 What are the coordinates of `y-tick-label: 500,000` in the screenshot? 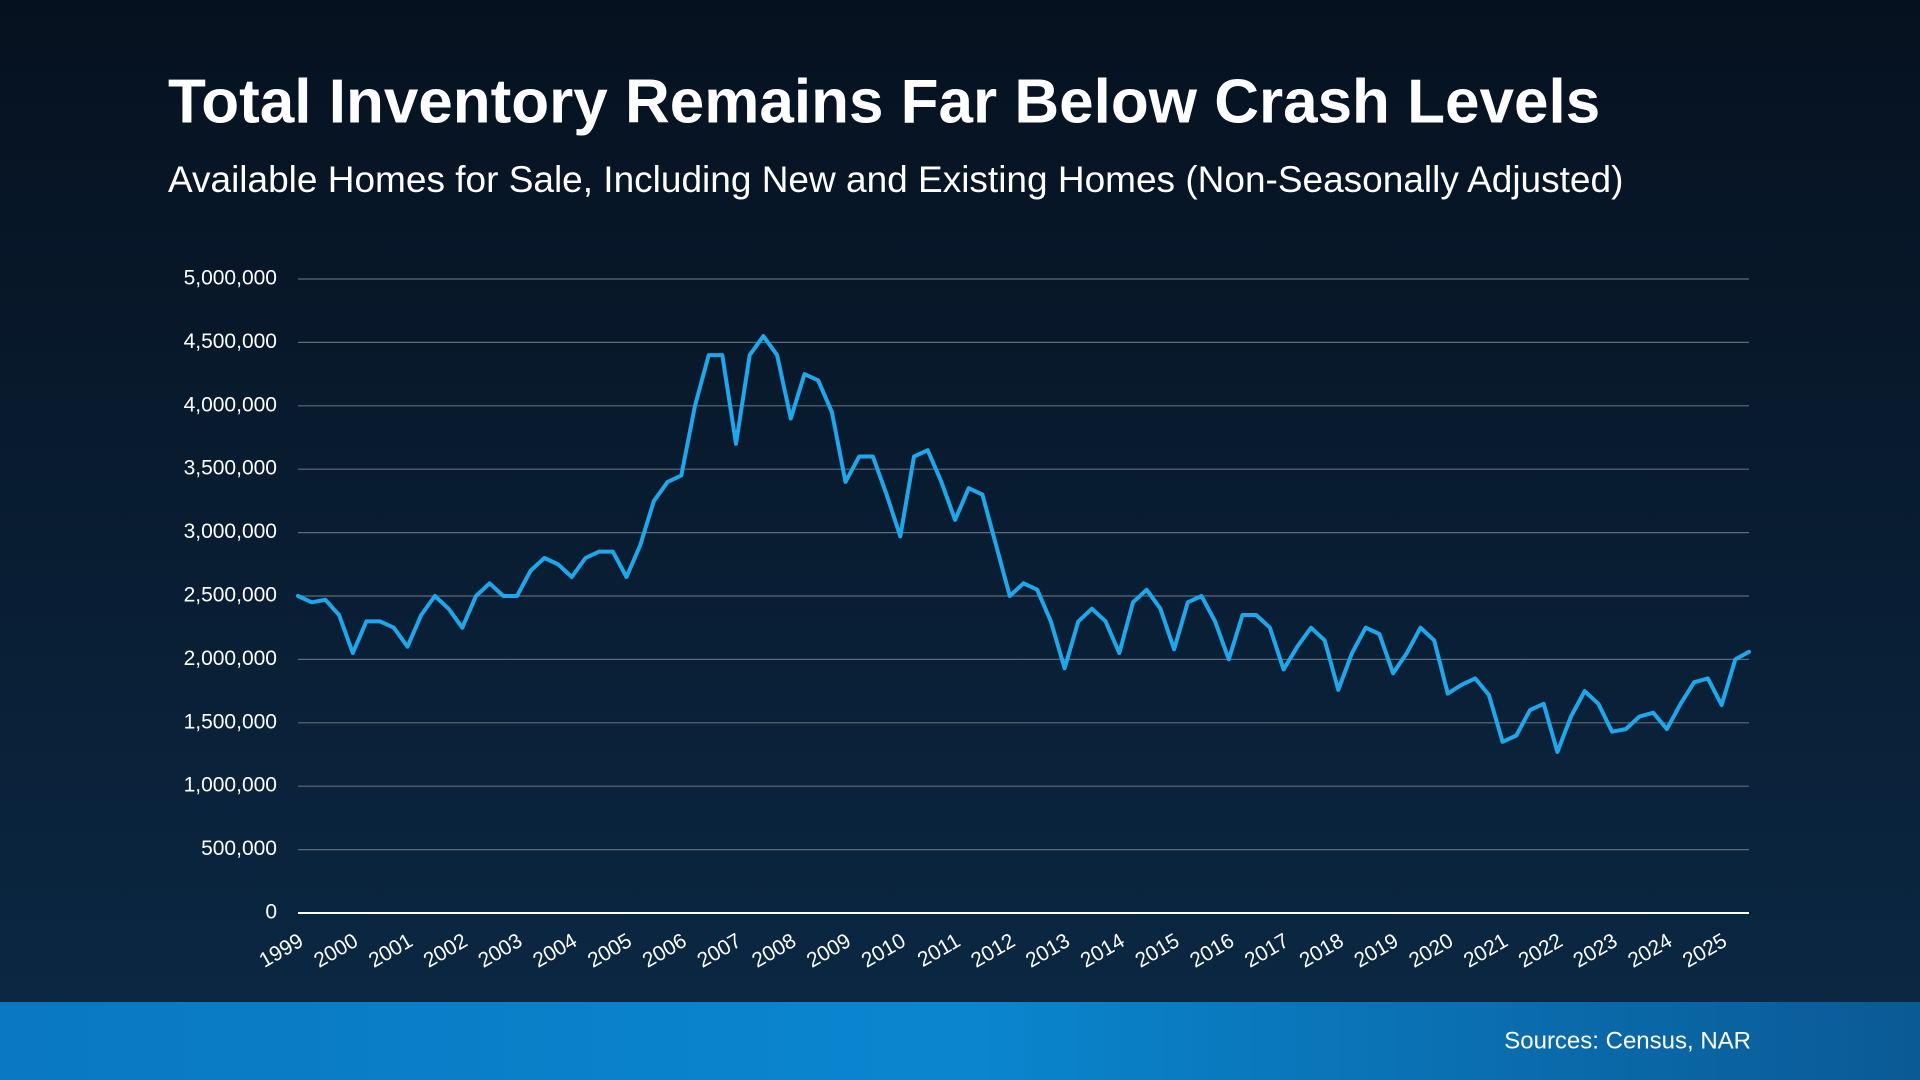 It's located at (239, 848).